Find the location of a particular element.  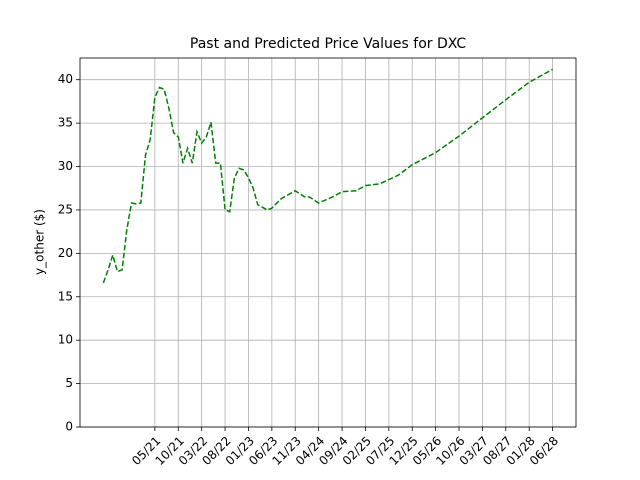

chart-title: Past and Predicted Price Values for DXC is located at coordinates (328, 44).